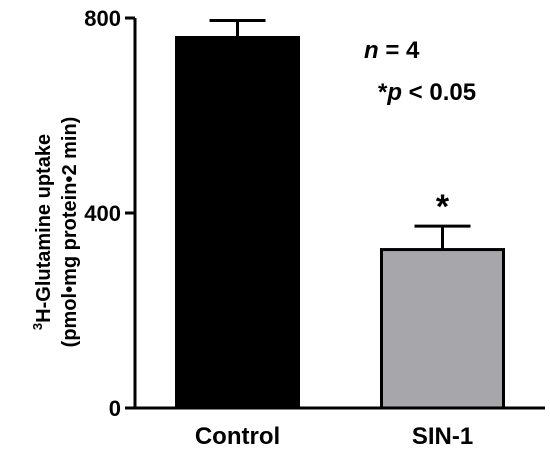 The image size is (550, 451). I want to click on y-tick-label-400: 400, so click(102, 213).